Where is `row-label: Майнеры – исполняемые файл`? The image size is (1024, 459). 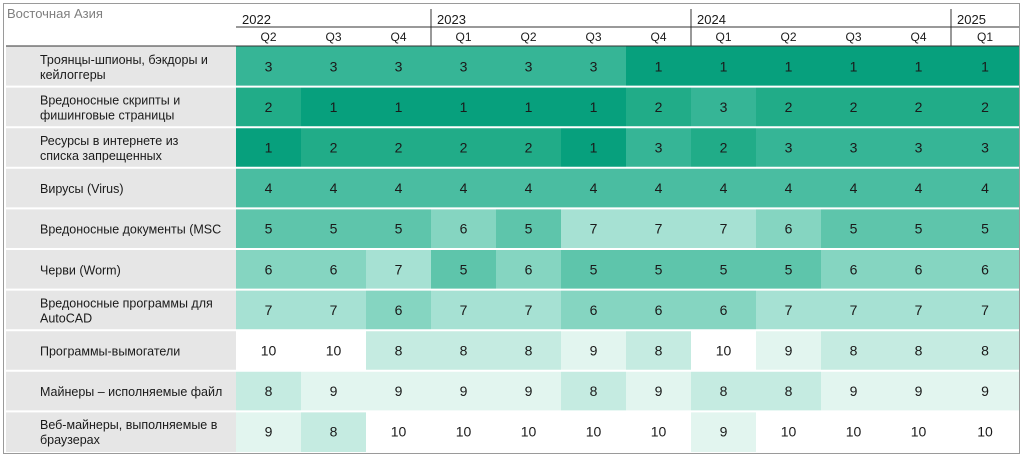 row-label: Майнеры – исполняемые файл is located at coordinates (131, 392).